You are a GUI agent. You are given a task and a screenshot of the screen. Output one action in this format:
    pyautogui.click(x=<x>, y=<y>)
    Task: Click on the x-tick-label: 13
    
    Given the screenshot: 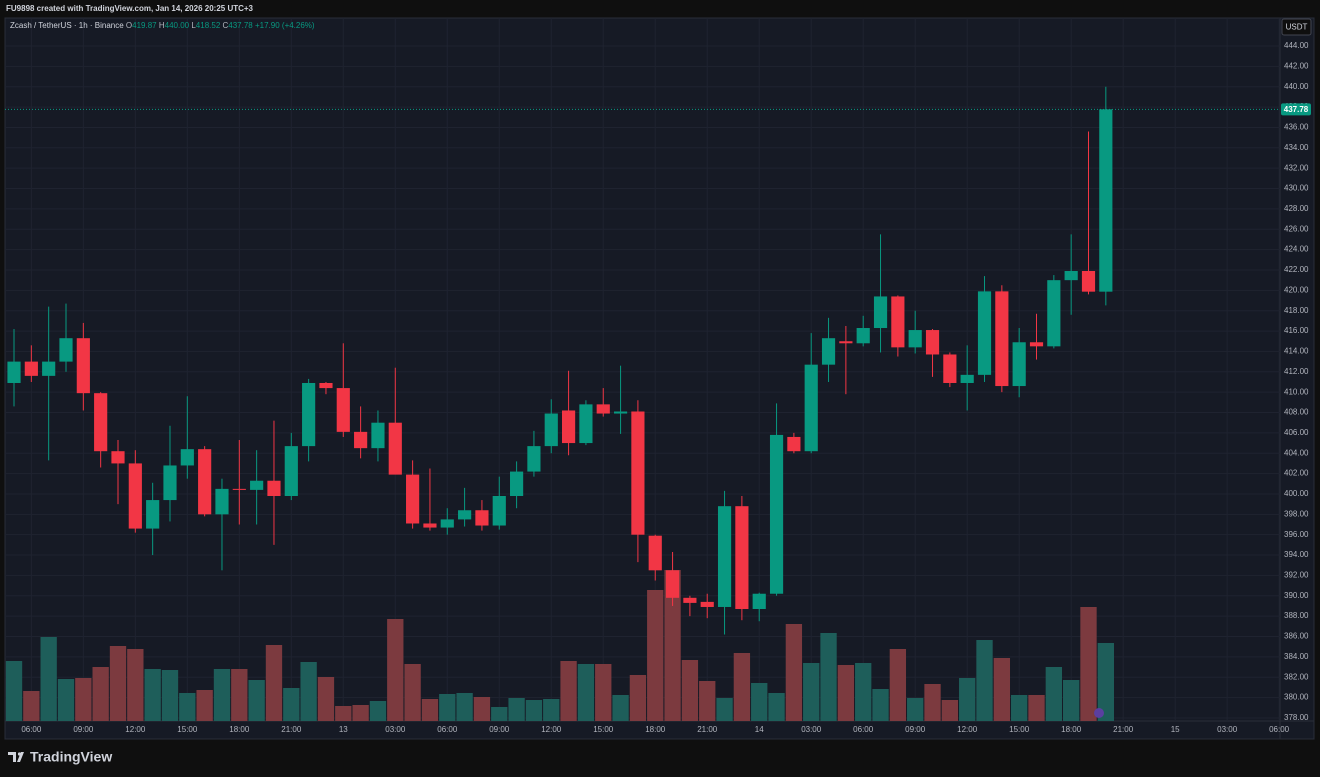 What is the action you would take?
    pyautogui.click(x=343, y=729)
    